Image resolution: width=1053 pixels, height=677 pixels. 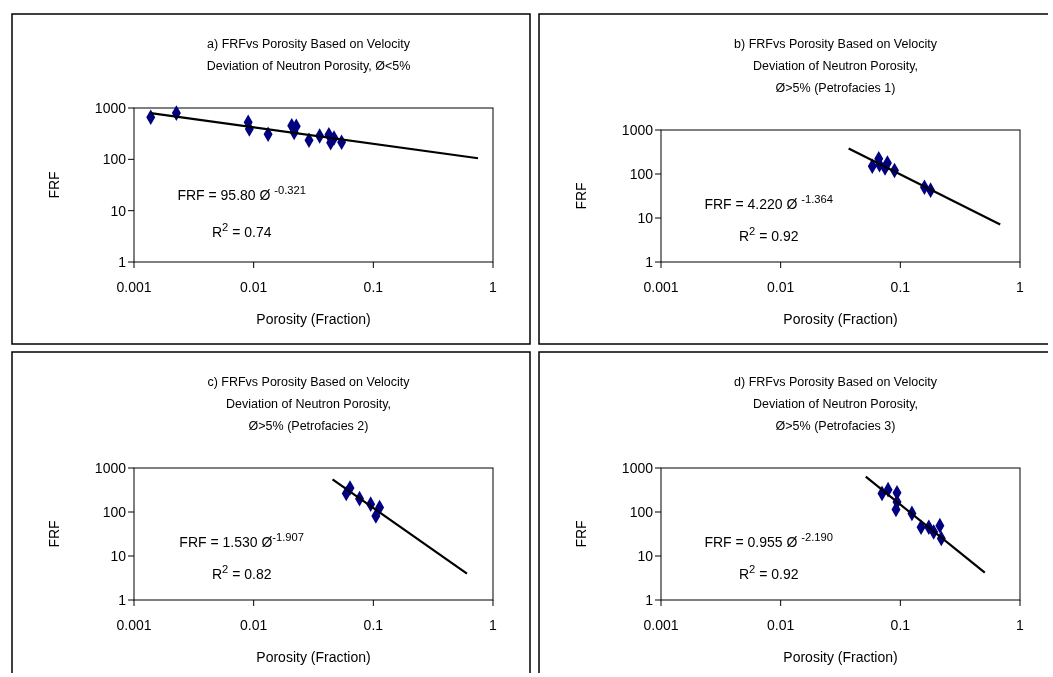 What do you see at coordinates (241, 194) in the screenshot?
I see `annotation: FRF = 95.80 Ø $^{-0.321}$` at bounding box center [241, 194].